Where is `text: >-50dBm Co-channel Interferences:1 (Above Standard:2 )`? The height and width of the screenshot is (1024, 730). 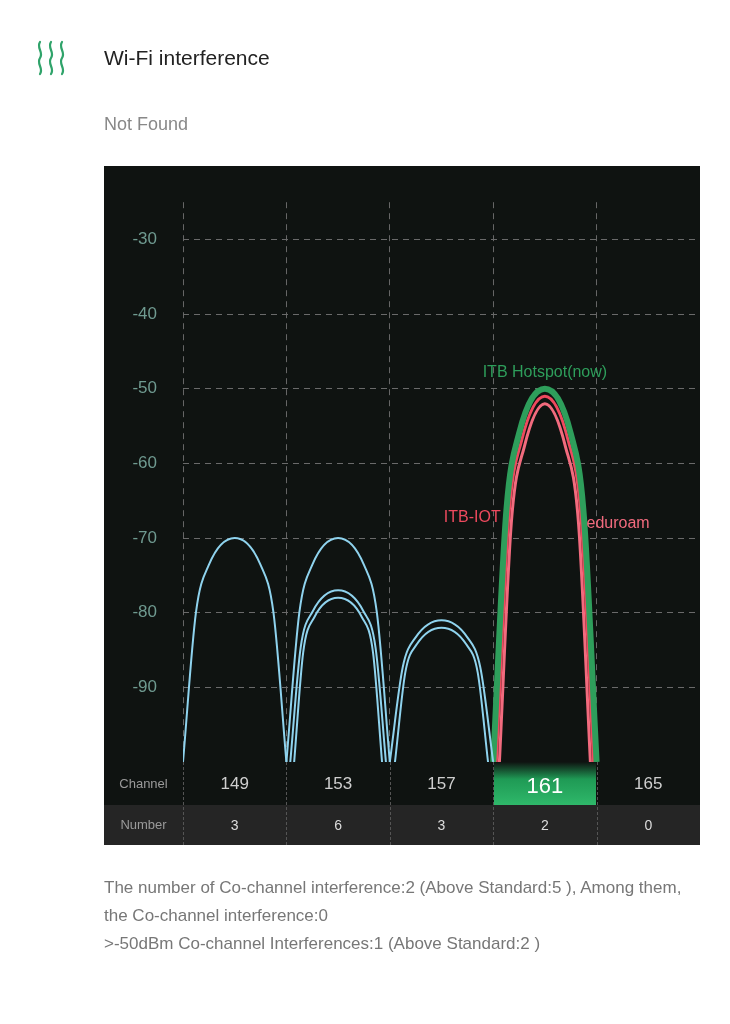
text: >-50dBm Co-channel Interferences:1 (Above Standard:2 ) is located at coordinates (323, 944).